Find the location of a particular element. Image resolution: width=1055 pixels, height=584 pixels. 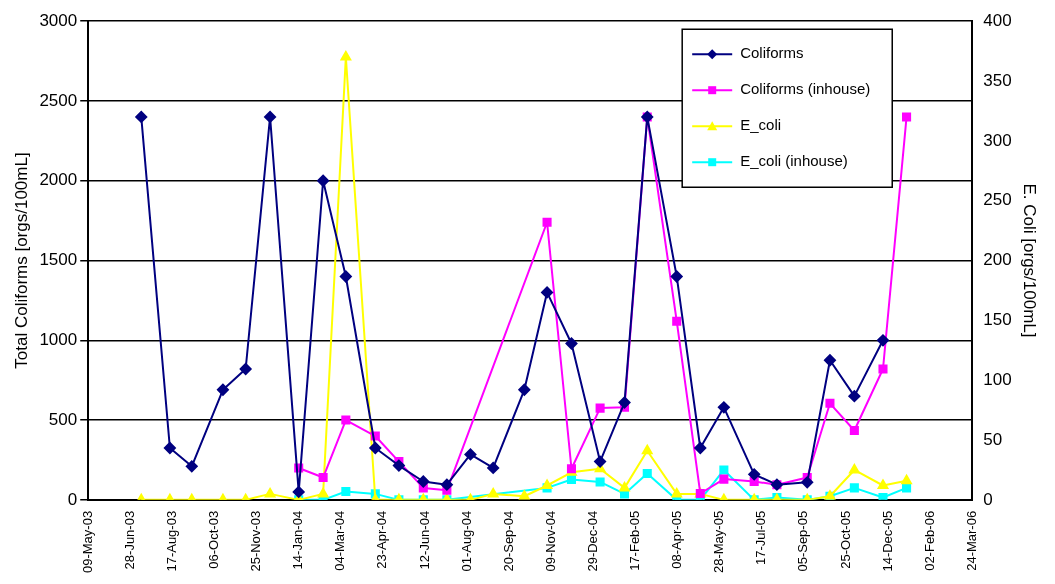

y2-tick-label: 300 is located at coordinates (997, 140).